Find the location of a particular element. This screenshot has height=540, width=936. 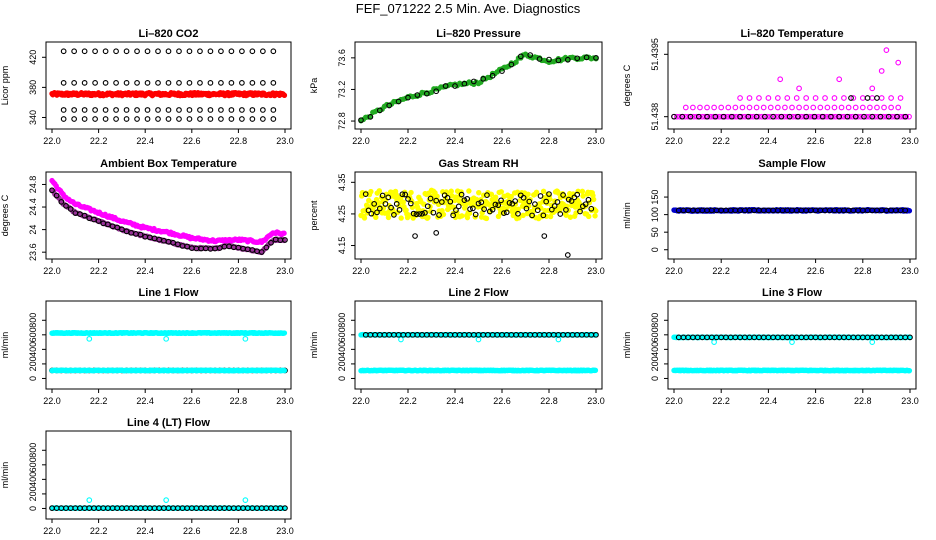

y-tick-label: 200 is located at coordinates (33, 493).